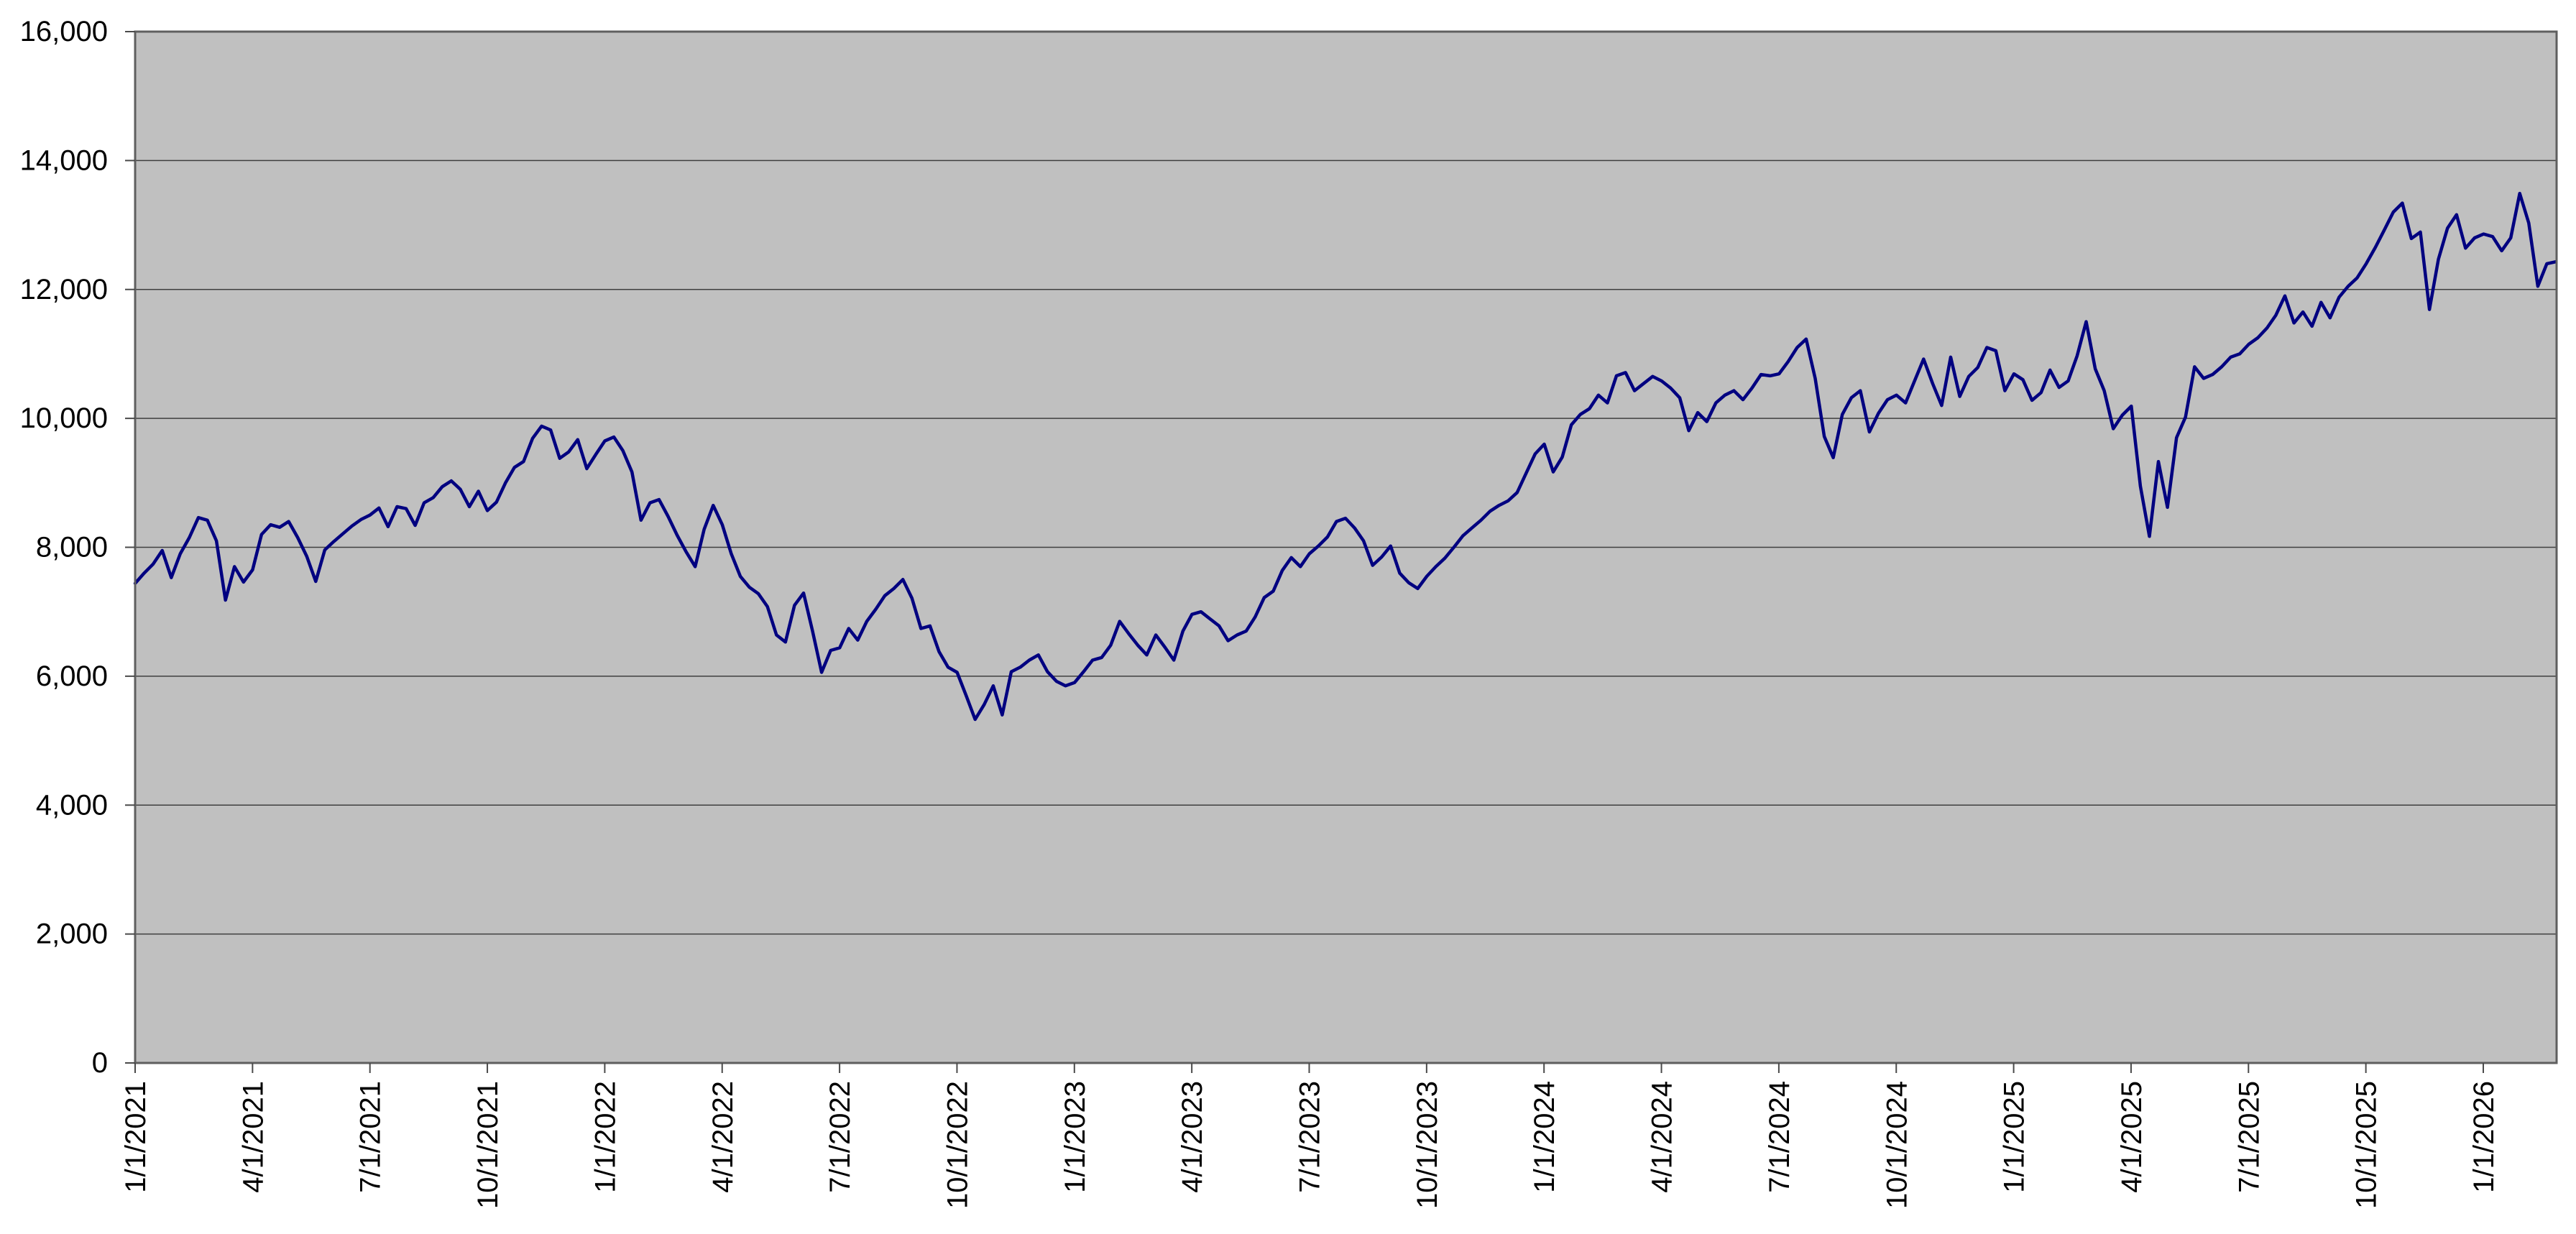 The width and height of the screenshot is (2576, 1234). What do you see at coordinates (72, 805) in the screenshot?
I see `y-axis-label: 4,000` at bounding box center [72, 805].